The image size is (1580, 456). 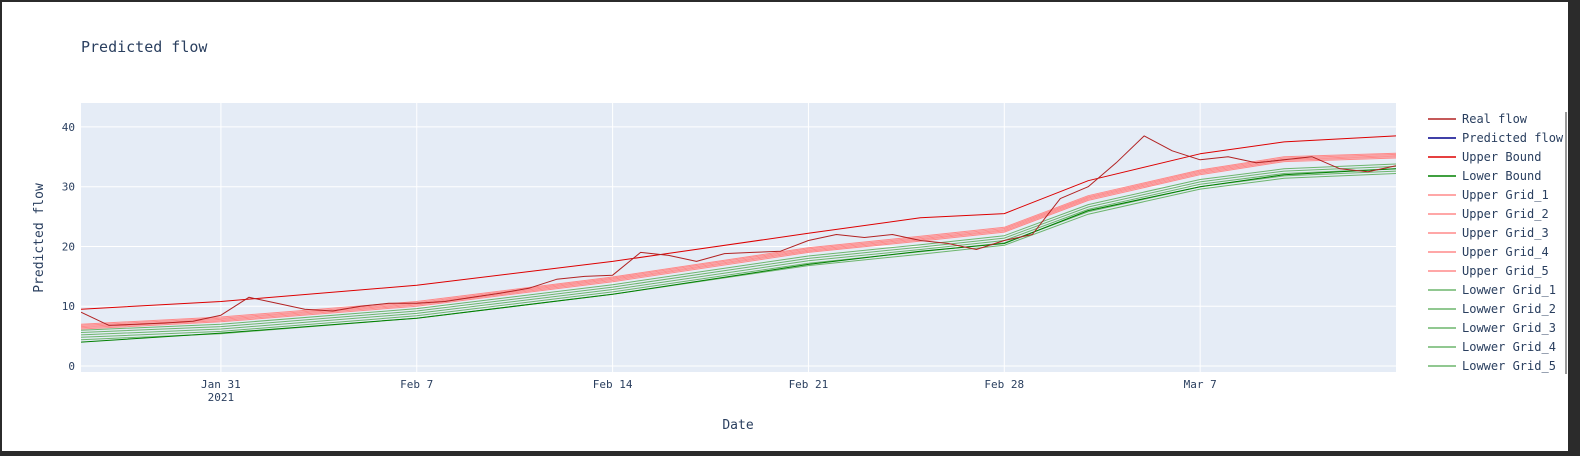 What do you see at coordinates (71, 366) in the screenshot?
I see `y-tick-label: 0` at bounding box center [71, 366].